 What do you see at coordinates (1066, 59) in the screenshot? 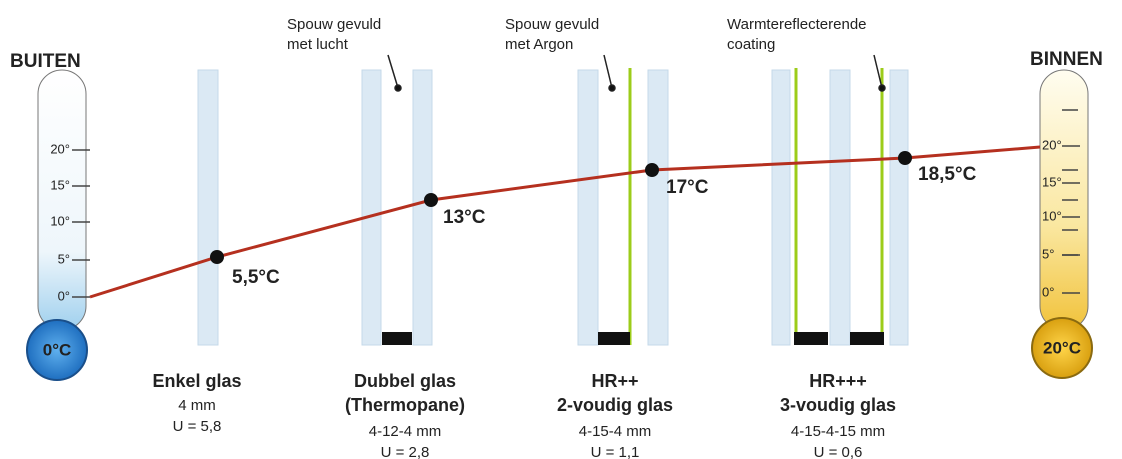
I see `title: BINNEN` at bounding box center [1066, 59].